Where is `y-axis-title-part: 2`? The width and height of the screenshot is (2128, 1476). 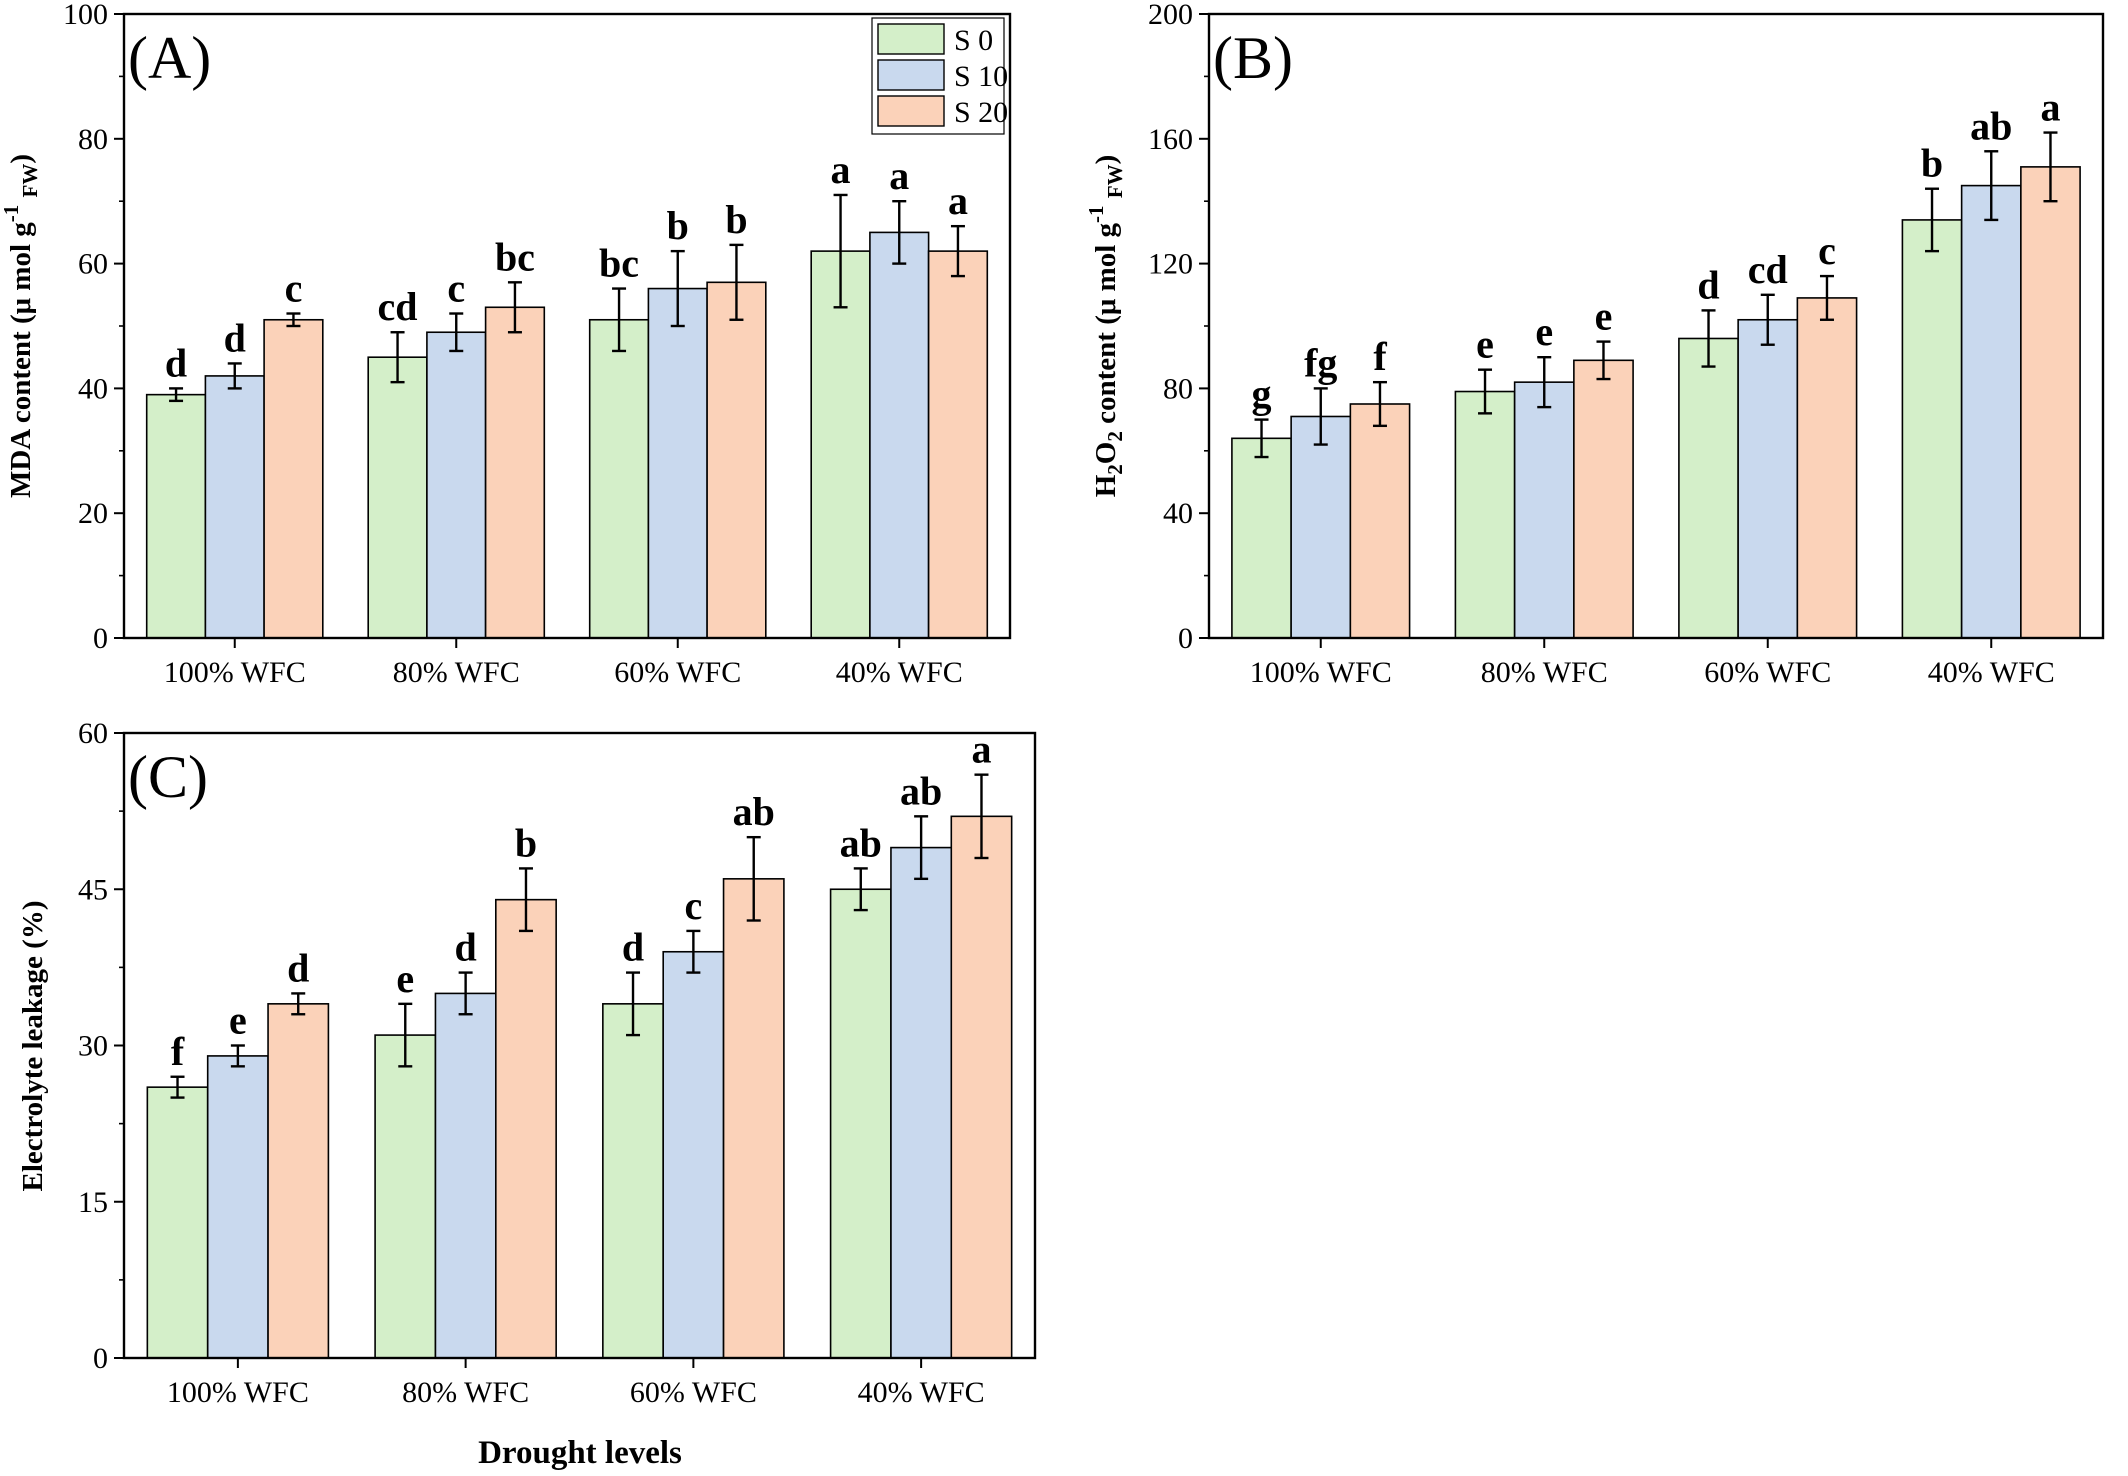 y-axis-title-part: 2 is located at coordinates (1115, 436).